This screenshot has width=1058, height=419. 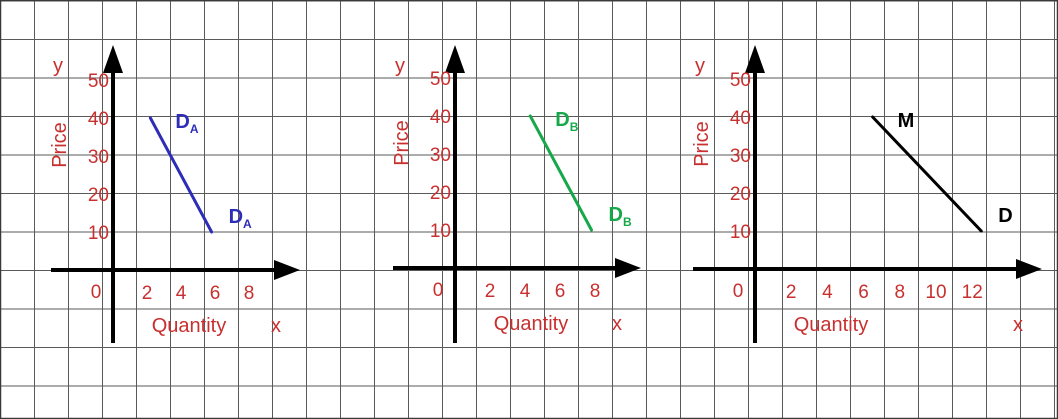 What do you see at coordinates (1005, 216) in the screenshot?
I see `curve-bottom-label: D` at bounding box center [1005, 216].